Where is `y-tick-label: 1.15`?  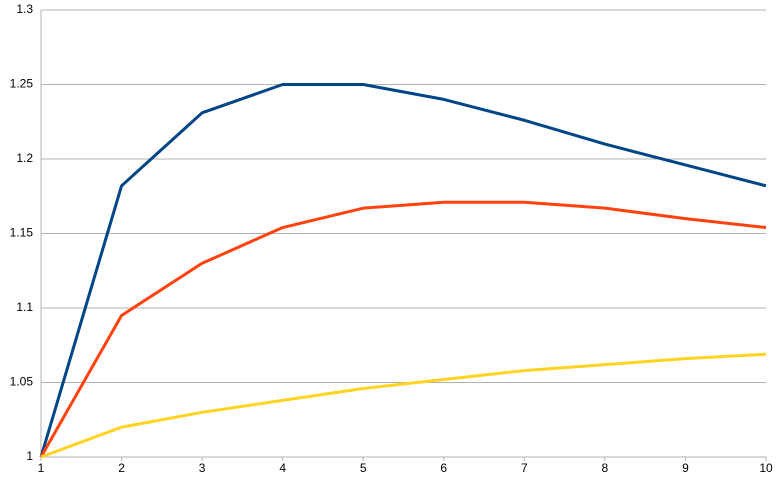 y-tick-label: 1.15 is located at coordinates (22, 233).